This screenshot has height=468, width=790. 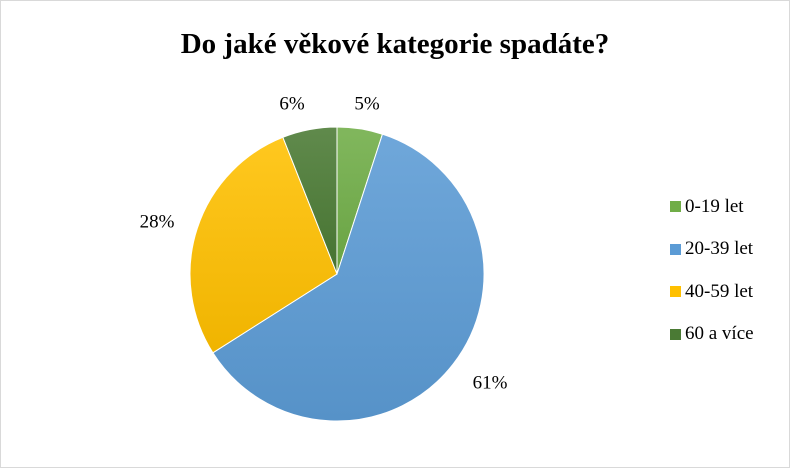 I want to click on data-label-60-plus: 6%, so click(x=292, y=103).